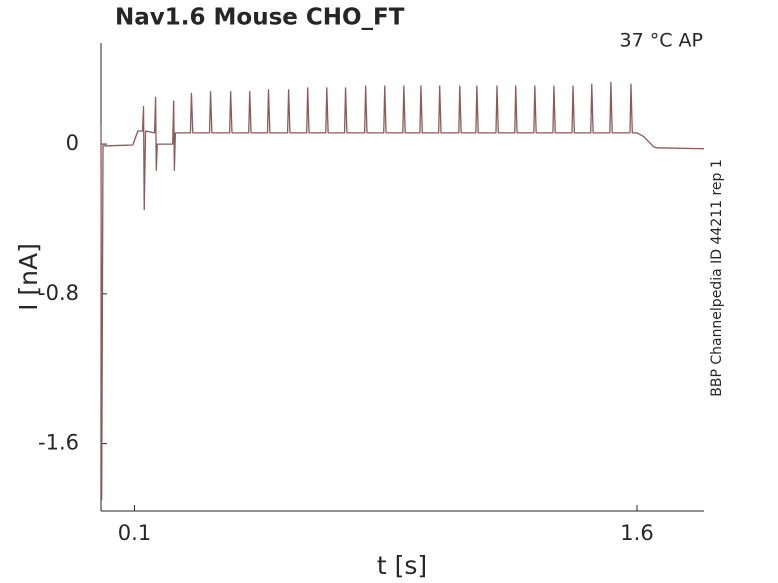 The image size is (778, 583). What do you see at coordinates (72, 143) in the screenshot?
I see `y-tick-label: 0` at bounding box center [72, 143].